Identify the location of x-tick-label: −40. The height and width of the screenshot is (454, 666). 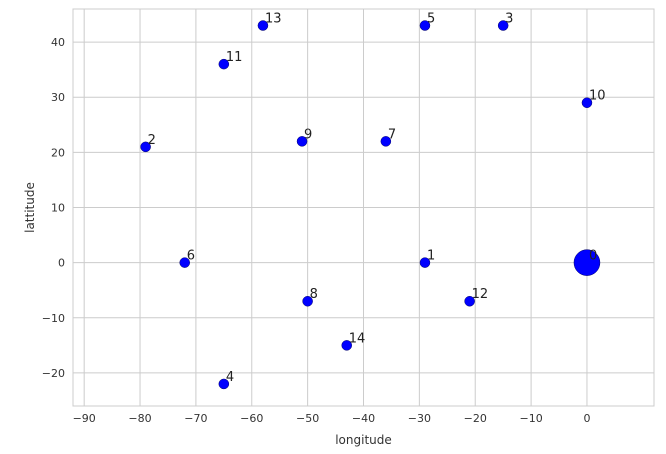
(363, 418).